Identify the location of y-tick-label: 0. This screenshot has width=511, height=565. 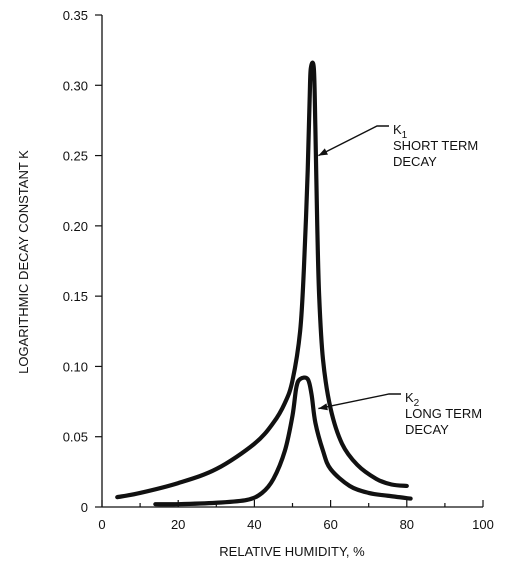
(84, 507).